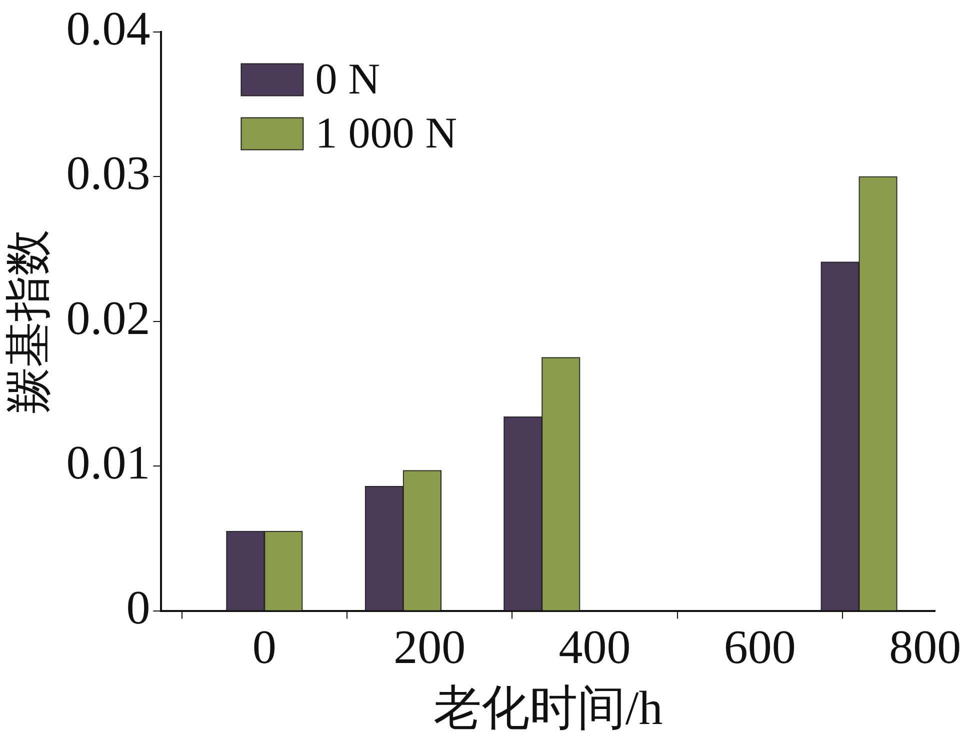 This screenshot has height=744, width=980. I want to click on y-tick-label: 0.04, so click(108, 29).